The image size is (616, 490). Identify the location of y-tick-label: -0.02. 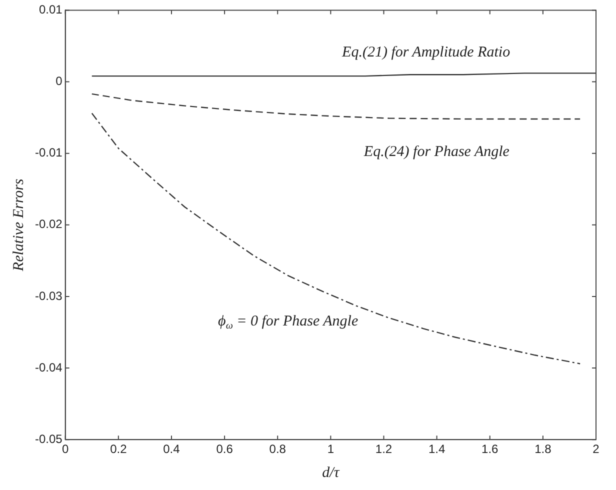
(48, 224).